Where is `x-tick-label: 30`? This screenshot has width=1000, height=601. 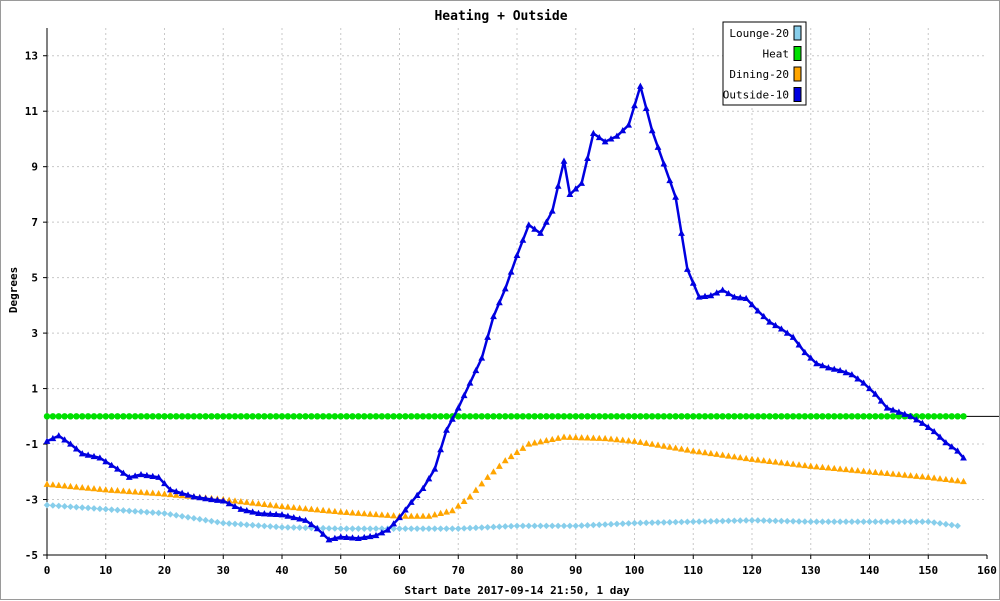
x-tick-label: 30 is located at coordinates (223, 570).